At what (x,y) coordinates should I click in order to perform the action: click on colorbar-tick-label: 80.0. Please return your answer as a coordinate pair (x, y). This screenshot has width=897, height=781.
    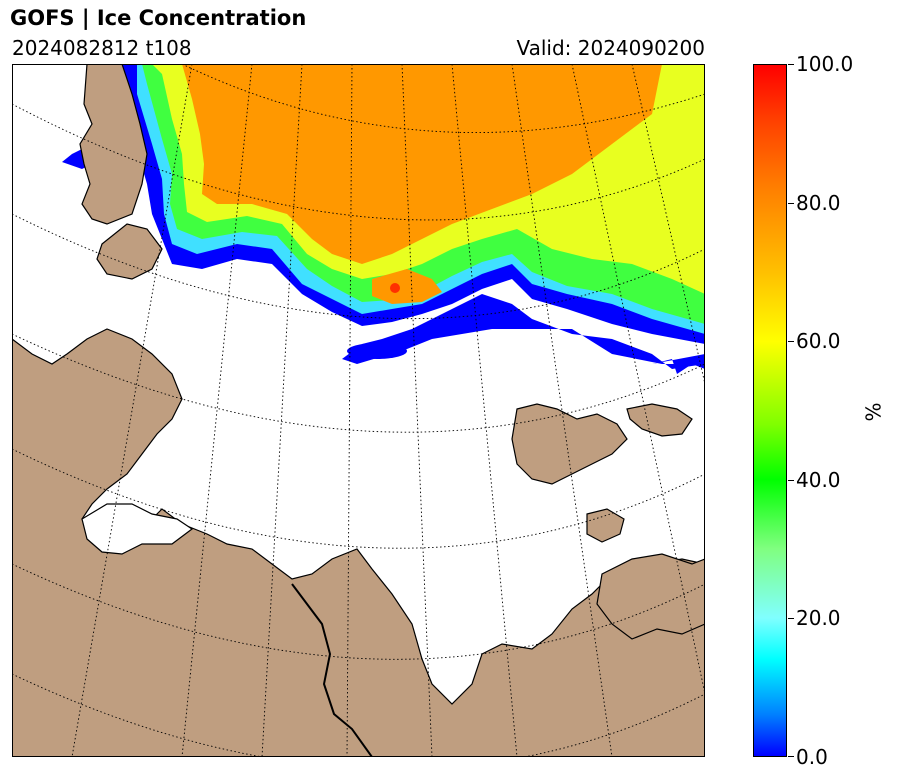
    Looking at the image, I should click on (818, 203).